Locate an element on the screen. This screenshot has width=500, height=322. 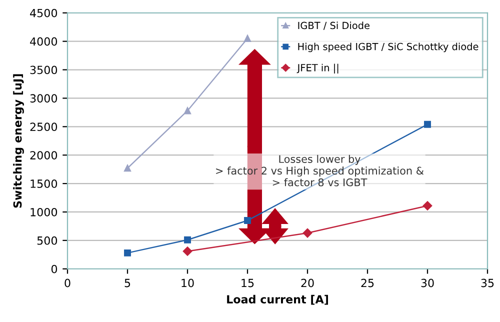
y-tick-label: 1000 is located at coordinates (44, 212).